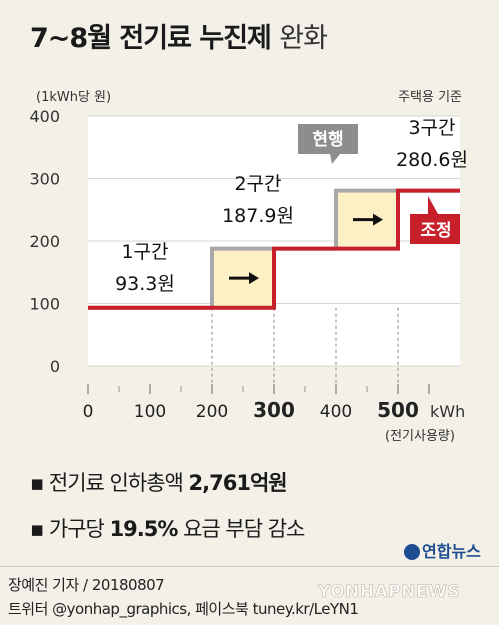  What do you see at coordinates (86, 585) in the screenshot?
I see `credit-reporter: 장예진 기자 / 20180807` at bounding box center [86, 585].